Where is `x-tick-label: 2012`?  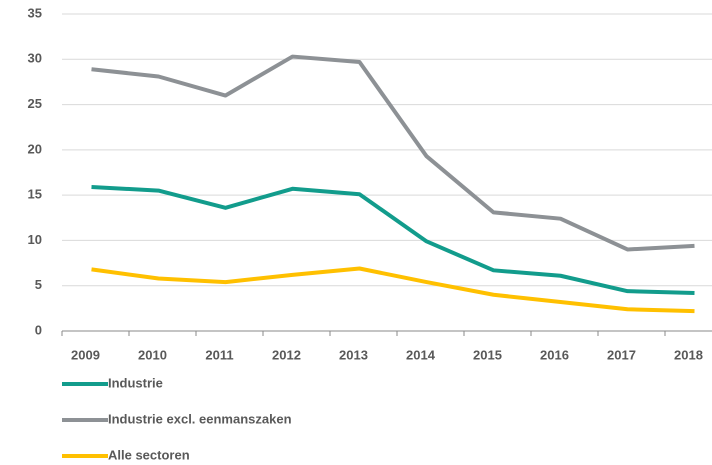
x-tick-label: 2012 is located at coordinates (286, 354).